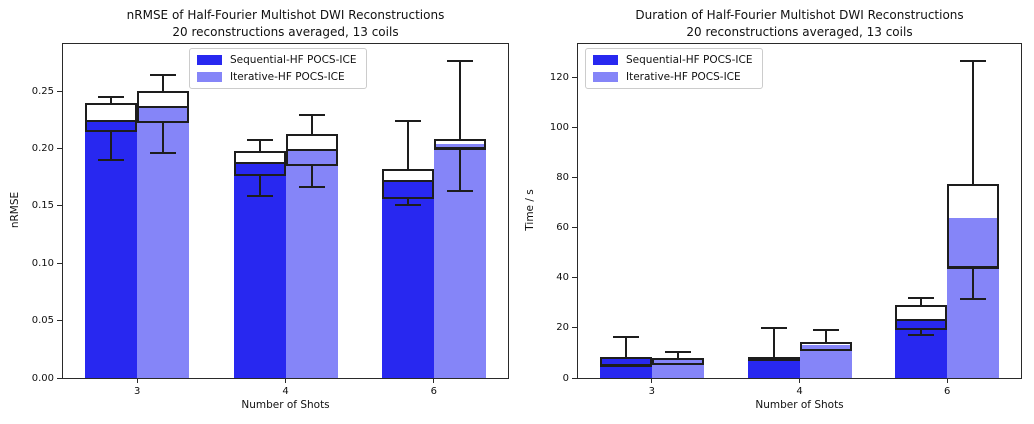 The height and width of the screenshot is (424, 1034). What do you see at coordinates (562, 228) in the screenshot?
I see `y-axis-tick-label: 60` at bounding box center [562, 228].